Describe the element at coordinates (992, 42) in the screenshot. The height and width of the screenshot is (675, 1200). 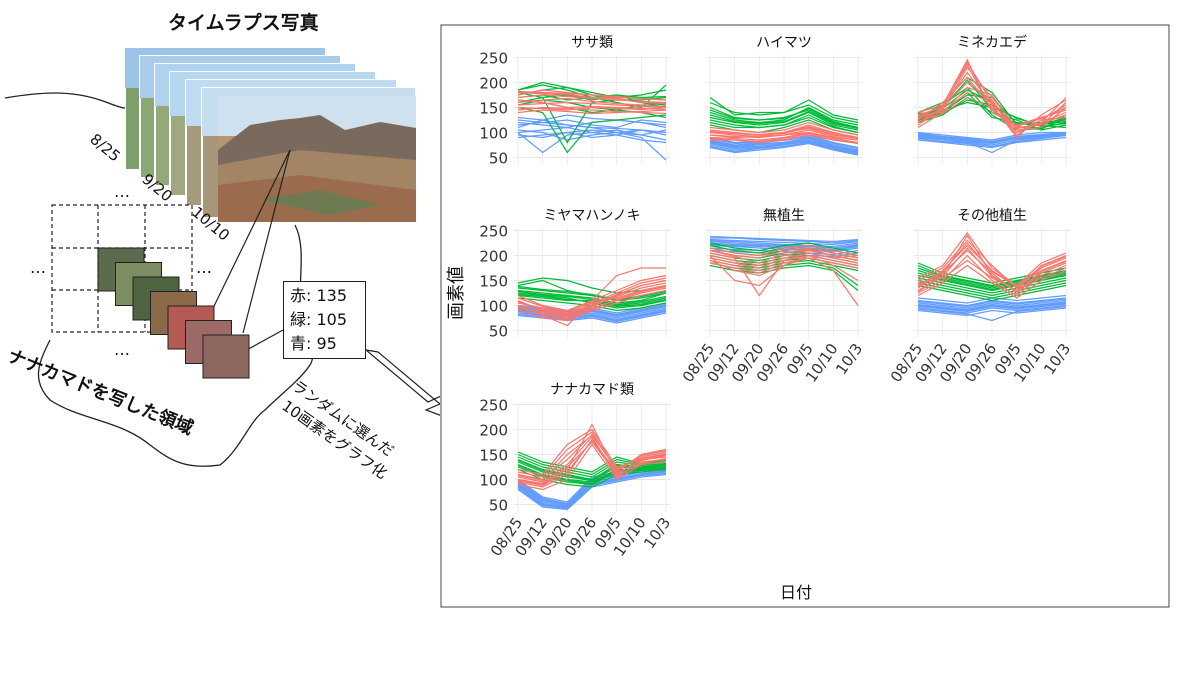
I see `panel-title: ミネカエデ` at that location.